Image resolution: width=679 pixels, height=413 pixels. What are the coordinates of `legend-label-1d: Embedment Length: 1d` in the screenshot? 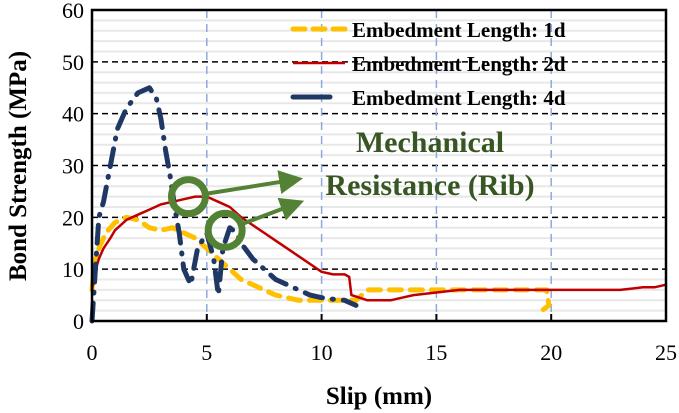 It's located at (459, 30).